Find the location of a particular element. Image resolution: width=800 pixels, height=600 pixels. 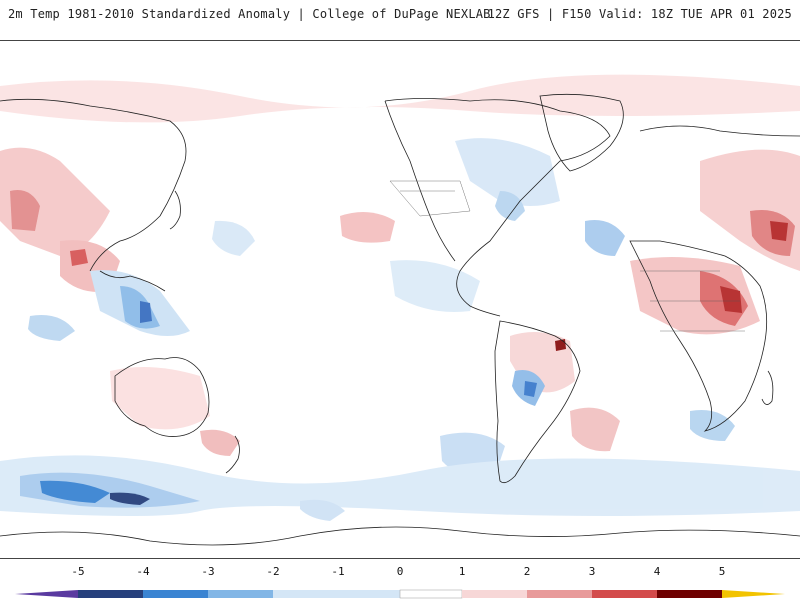

colorbar-tick: 2 is located at coordinates (527, 571).